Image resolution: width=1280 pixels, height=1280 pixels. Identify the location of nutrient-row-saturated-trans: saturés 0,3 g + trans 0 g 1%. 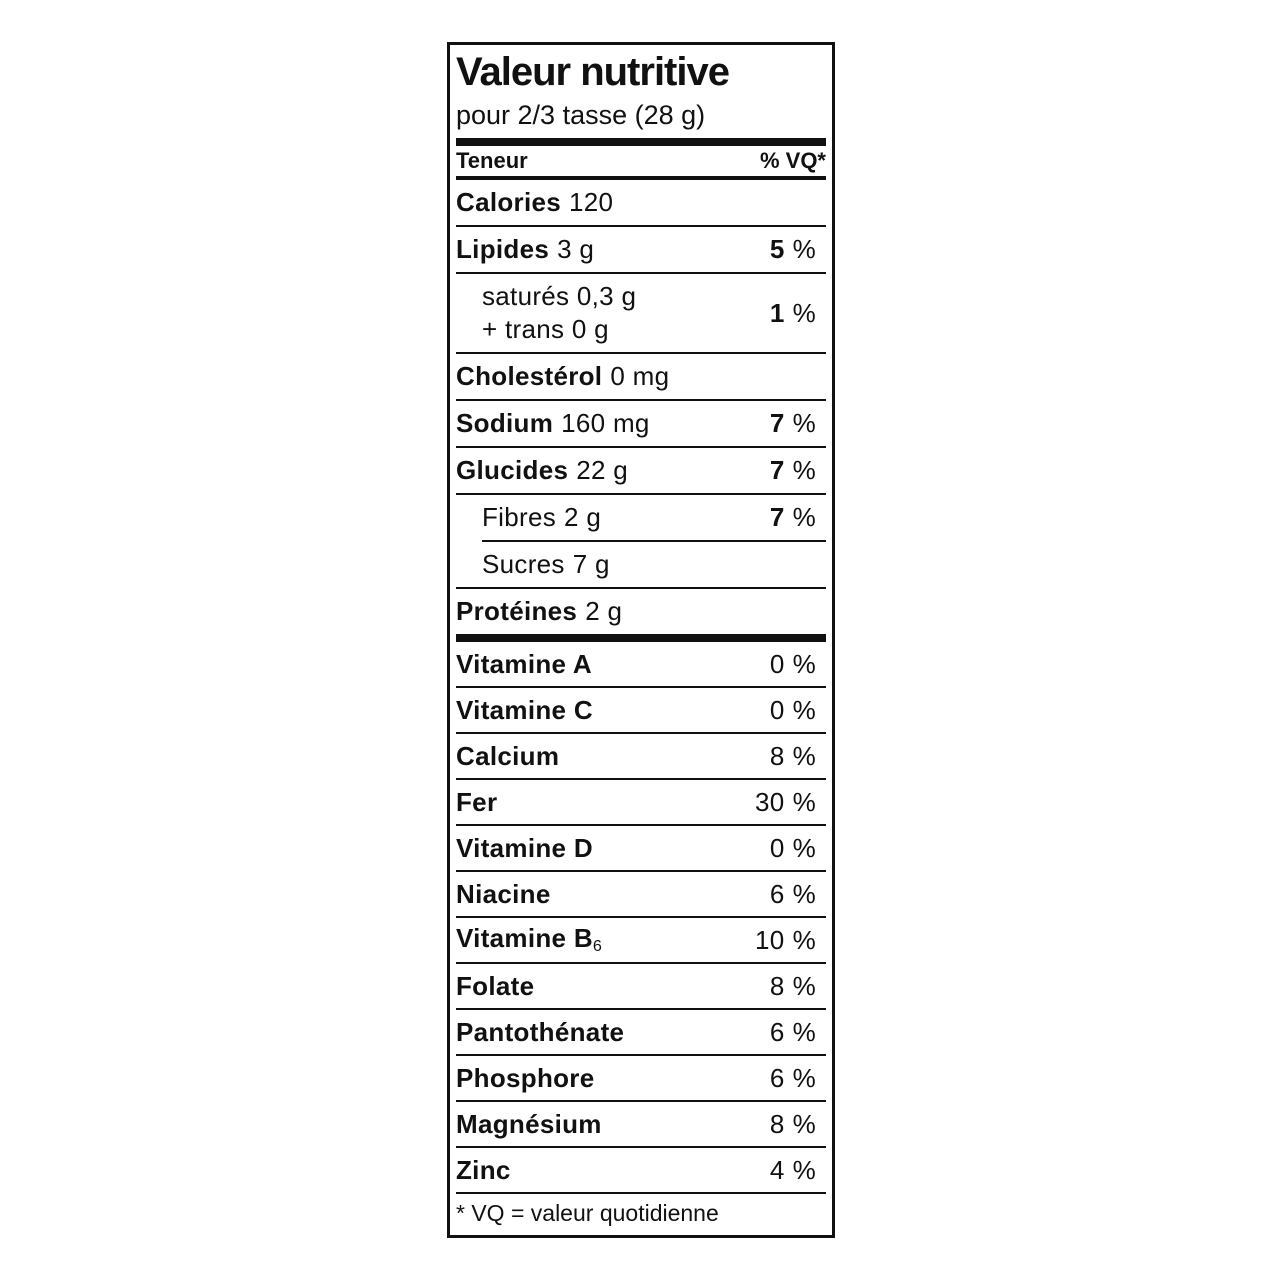
(641, 313).